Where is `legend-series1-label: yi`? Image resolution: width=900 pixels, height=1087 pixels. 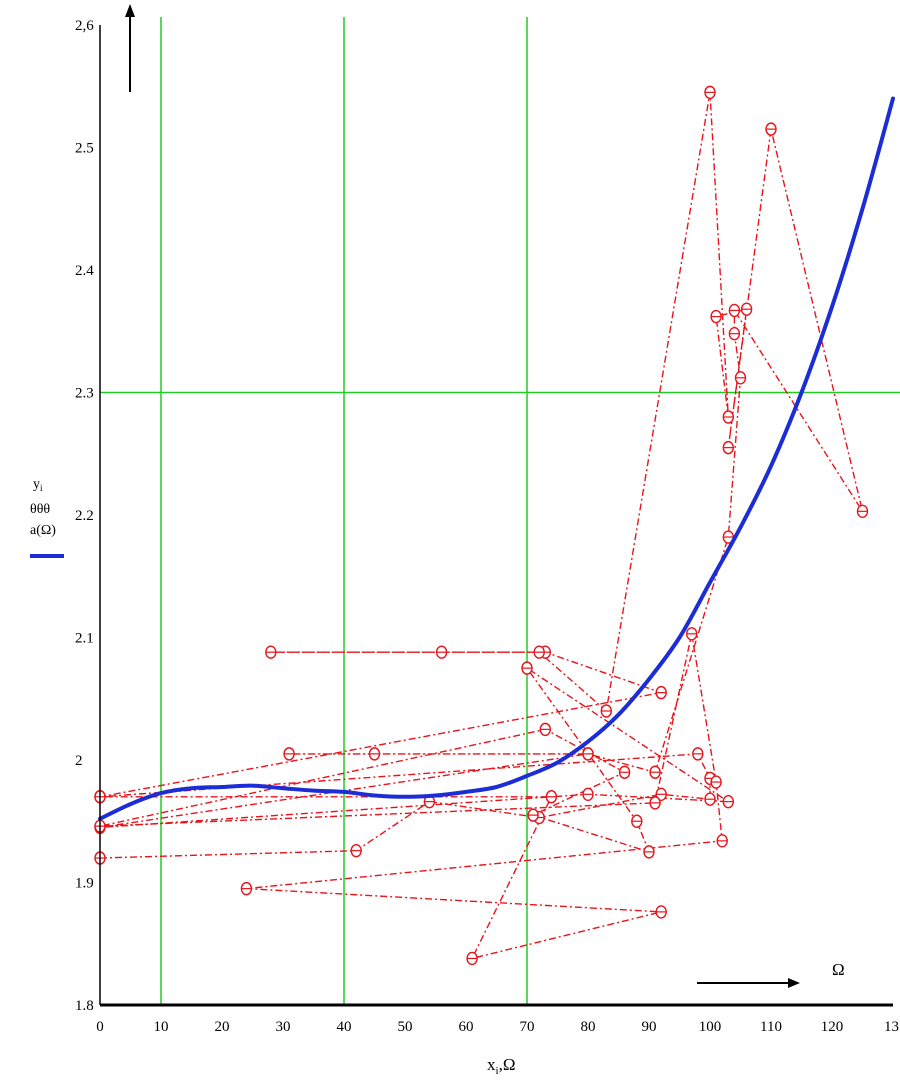 legend-series1-label: yi is located at coordinates (38, 485).